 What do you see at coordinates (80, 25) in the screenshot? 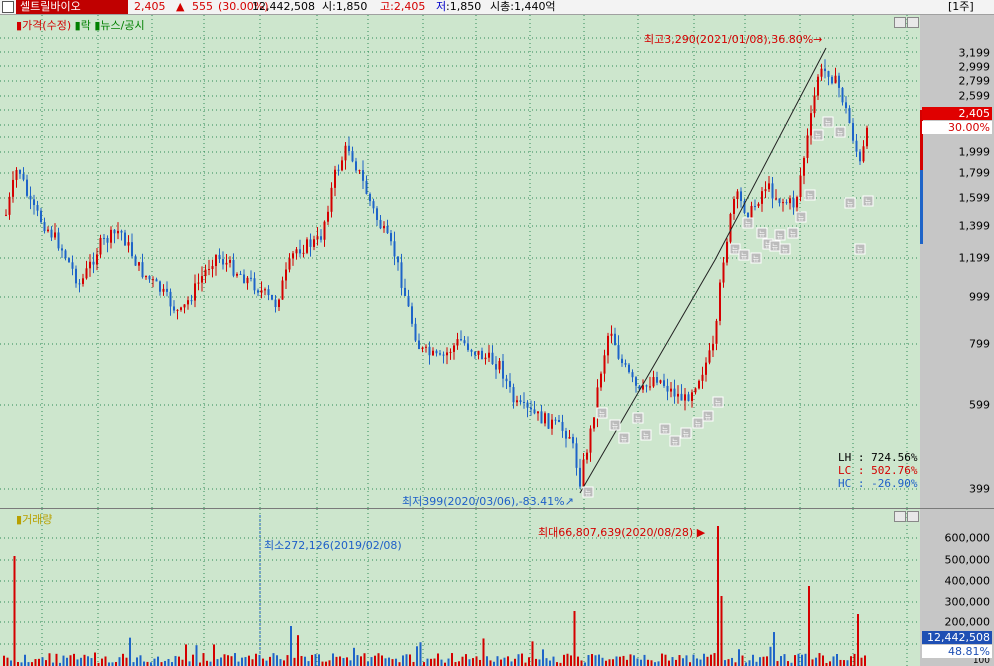
I see `legend-price: ▮가격(수정) ▮락 ▮뉴스/공시` at bounding box center [80, 25].